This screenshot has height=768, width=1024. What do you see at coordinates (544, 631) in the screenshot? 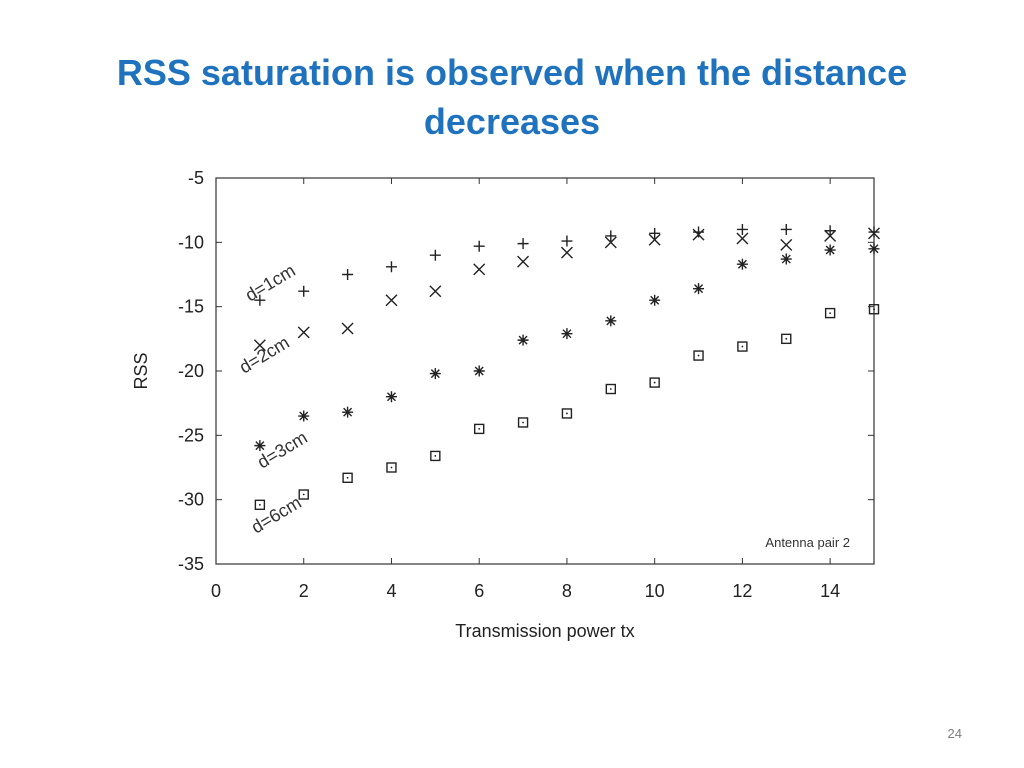
I see `x-axis-label: Transmission power tx` at bounding box center [544, 631].